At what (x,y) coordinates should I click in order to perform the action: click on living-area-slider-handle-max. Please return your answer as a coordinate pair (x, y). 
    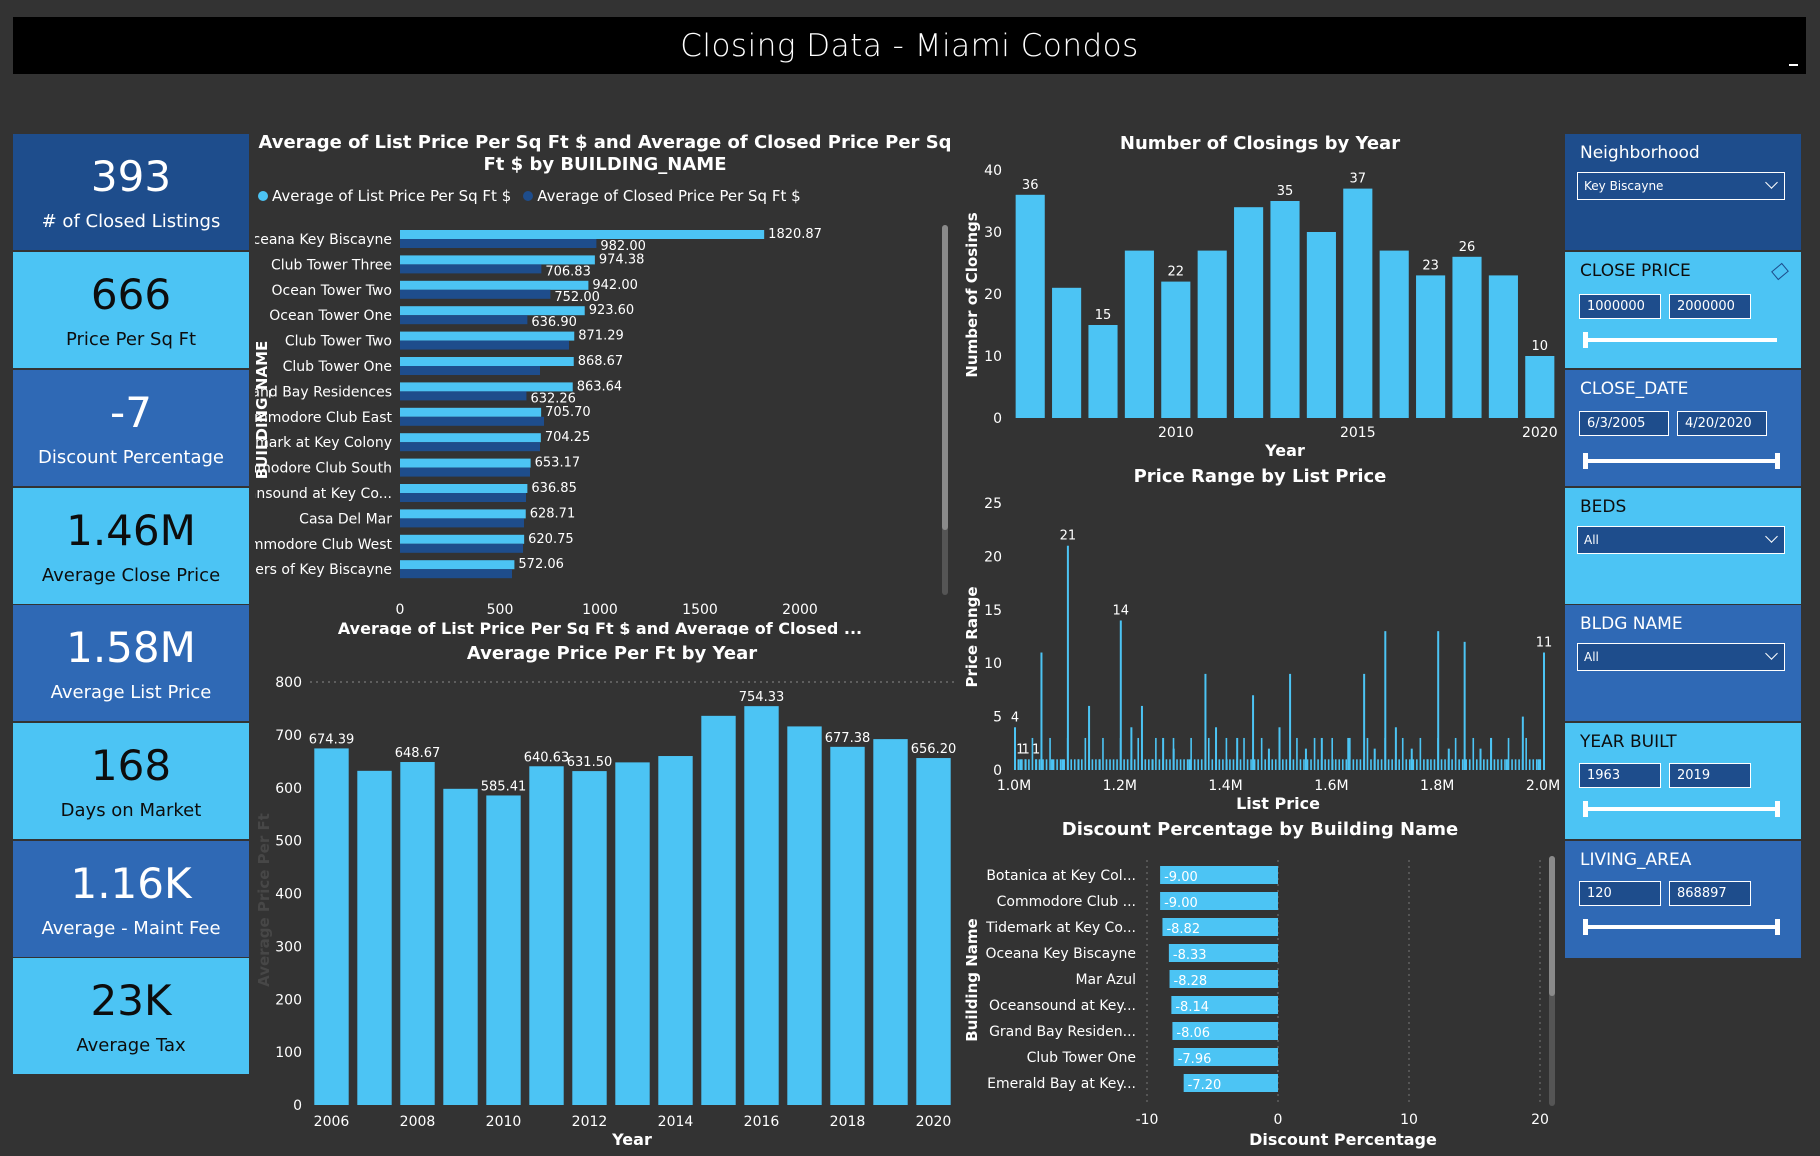
    Looking at the image, I should click on (1777, 927).